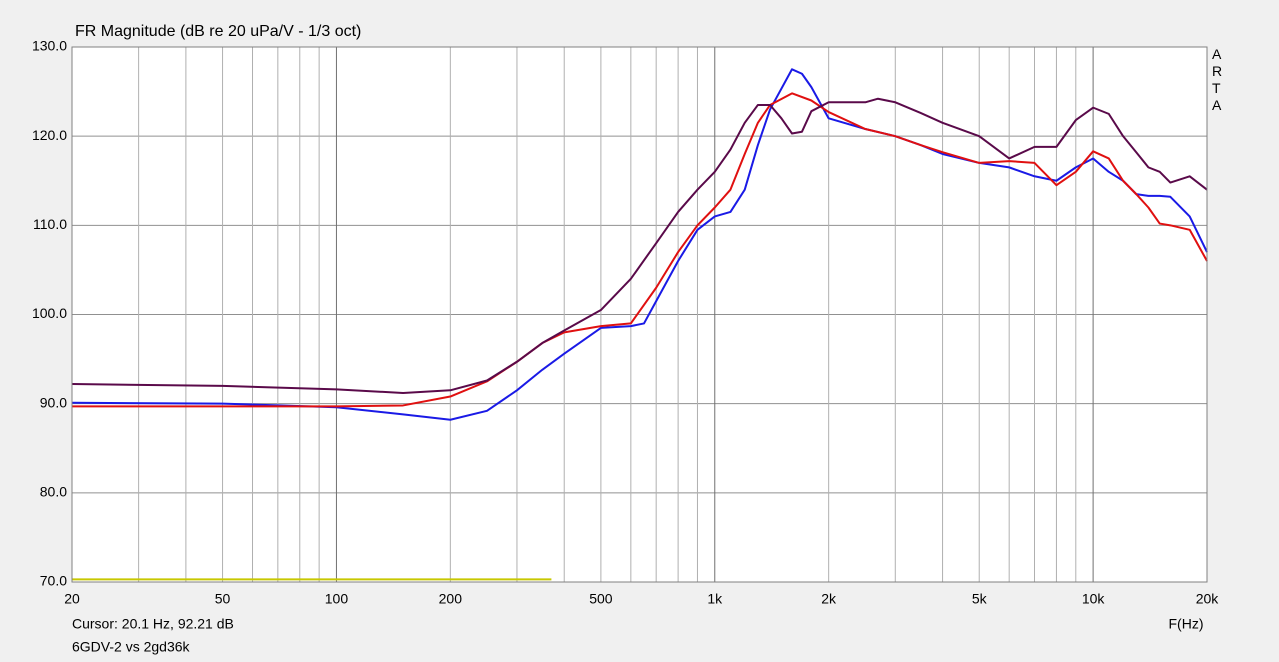  Describe the element at coordinates (1217, 79) in the screenshot. I see `side-label: ARTA` at that location.